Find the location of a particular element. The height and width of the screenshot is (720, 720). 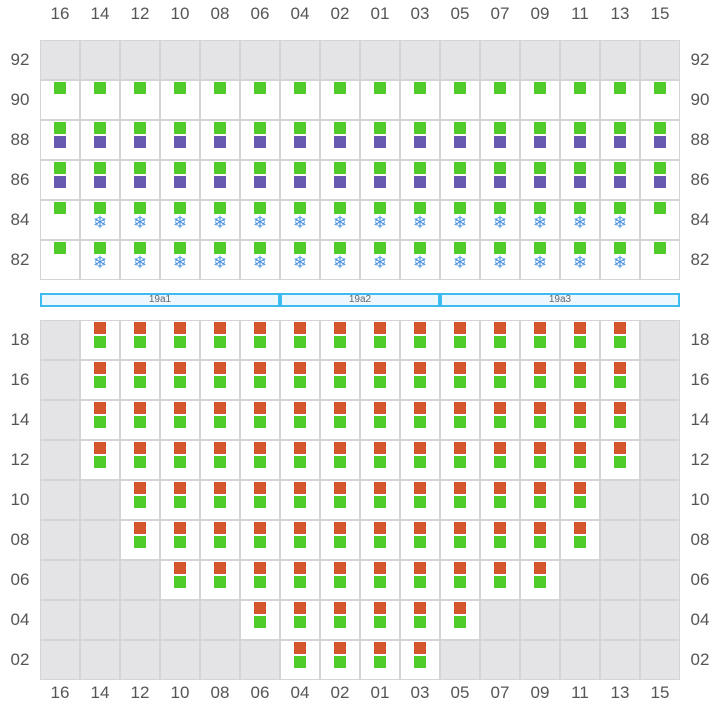

cell-82-07: ❄ is located at coordinates (500, 260).